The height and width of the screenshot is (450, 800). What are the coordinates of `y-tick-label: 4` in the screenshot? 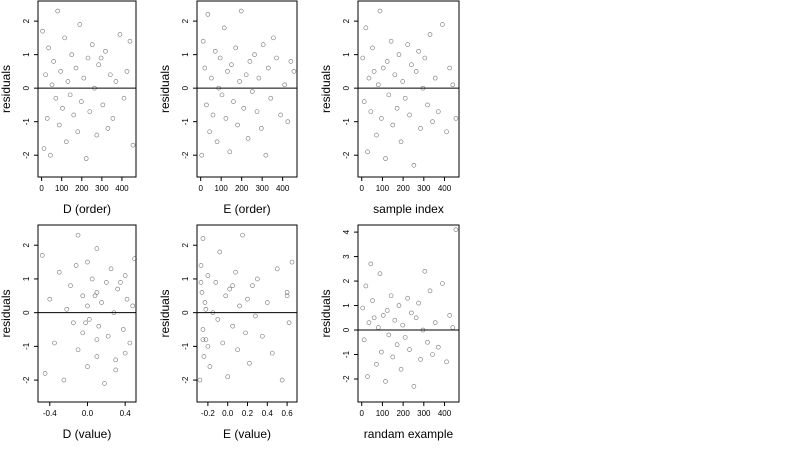 It's located at (346, 231).